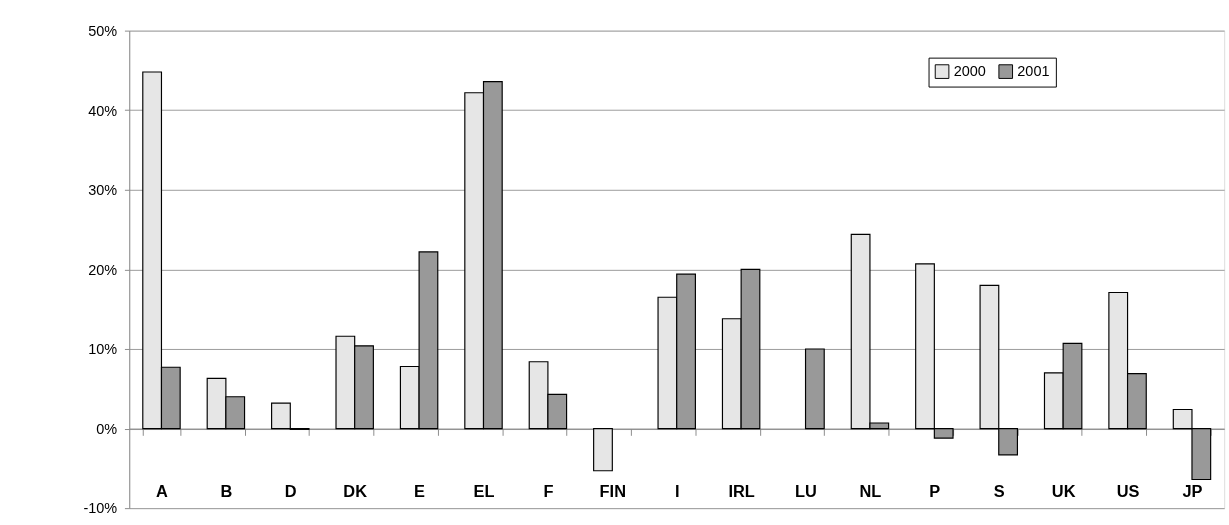 This screenshot has width=1229, height=525. I want to click on x-tick-label: D, so click(290, 490).